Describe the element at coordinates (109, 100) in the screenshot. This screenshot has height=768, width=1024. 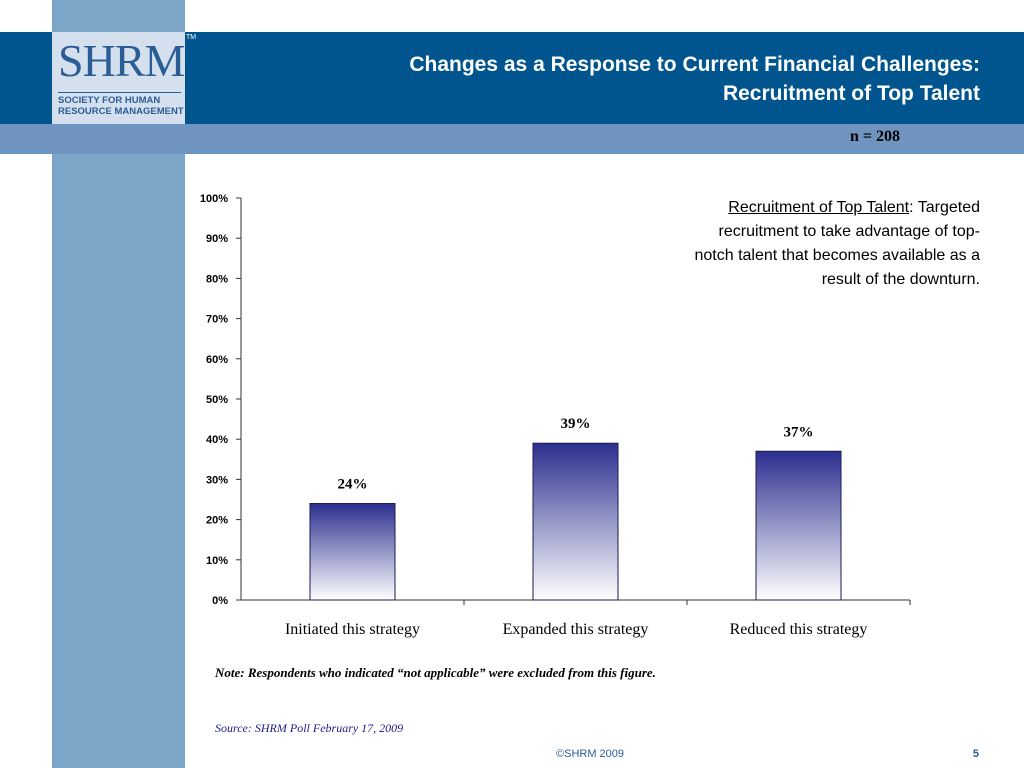
I see `logo-subtitle-line1: SOCIETY FOR HUMAN` at that location.